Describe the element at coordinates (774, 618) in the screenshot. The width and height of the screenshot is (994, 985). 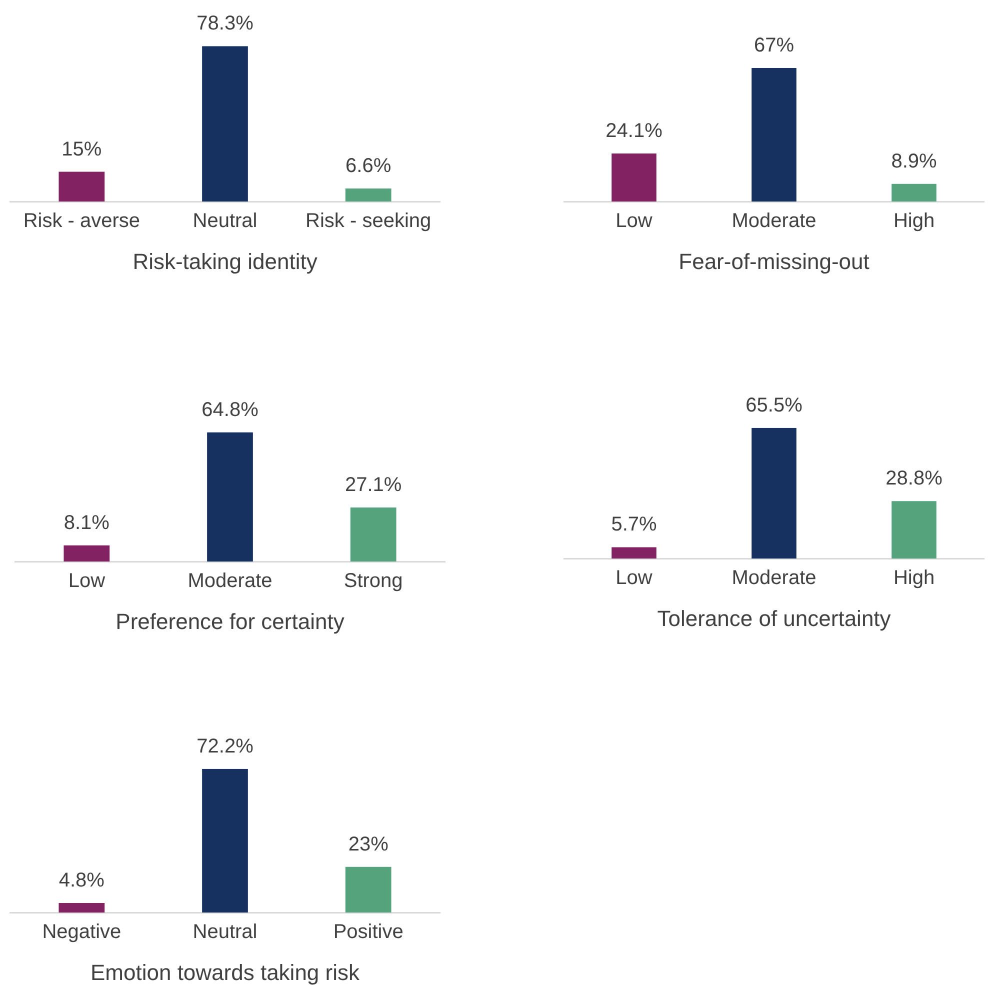
I see `x-axis-title: Tolerance of uncertainty` at that location.